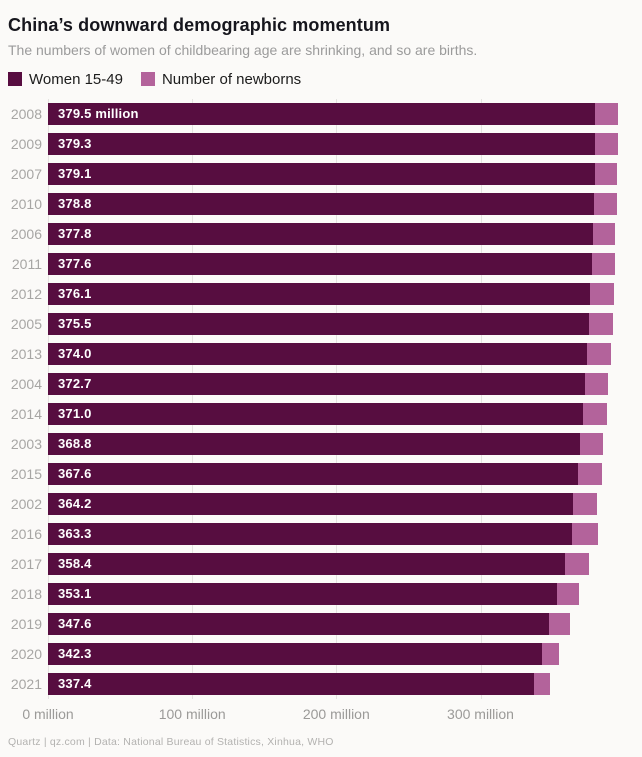  What do you see at coordinates (321, 73) in the screenshot?
I see `chart-legend: Women 15-49 Number of newborns` at bounding box center [321, 73].